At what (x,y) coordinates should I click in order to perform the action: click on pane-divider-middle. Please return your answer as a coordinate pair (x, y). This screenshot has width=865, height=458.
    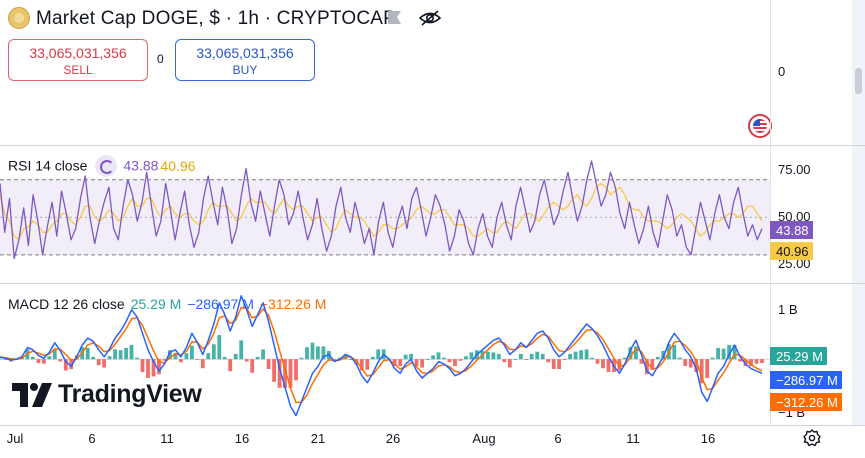
    Looking at the image, I should click on (432, 283).